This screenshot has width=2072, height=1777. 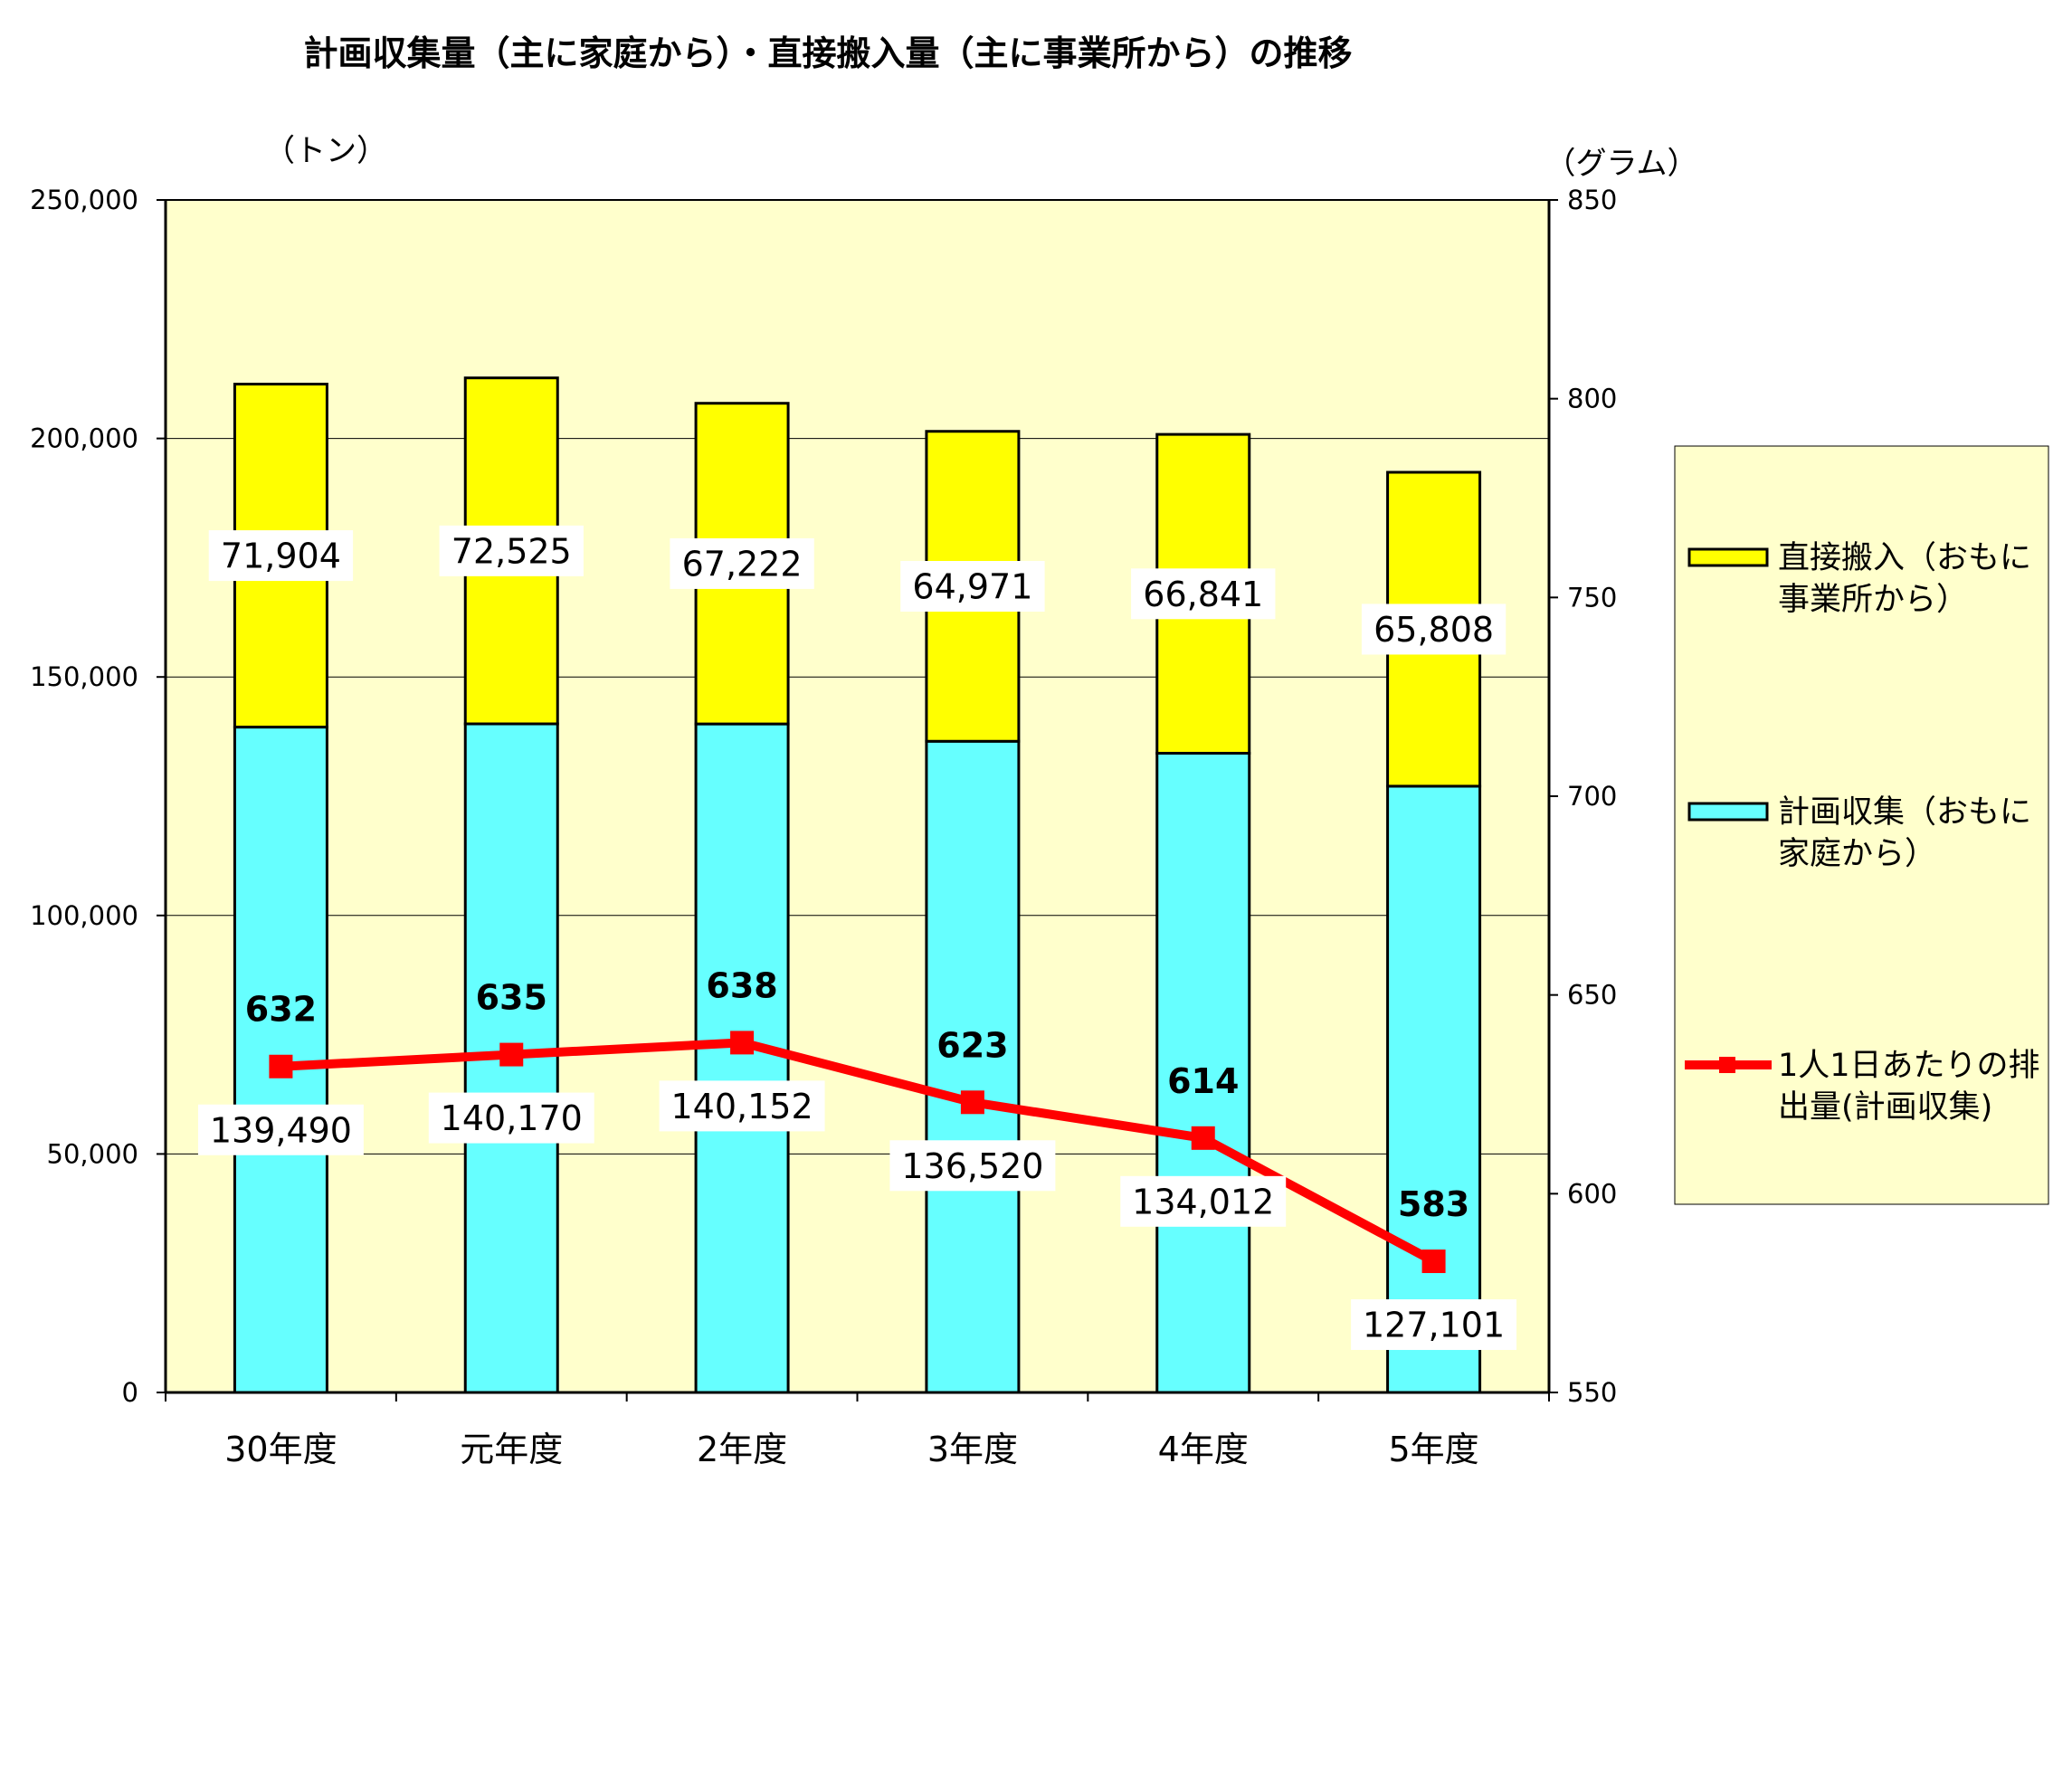 I want to click on legend-label: 家庭から）, so click(x=1857, y=854).